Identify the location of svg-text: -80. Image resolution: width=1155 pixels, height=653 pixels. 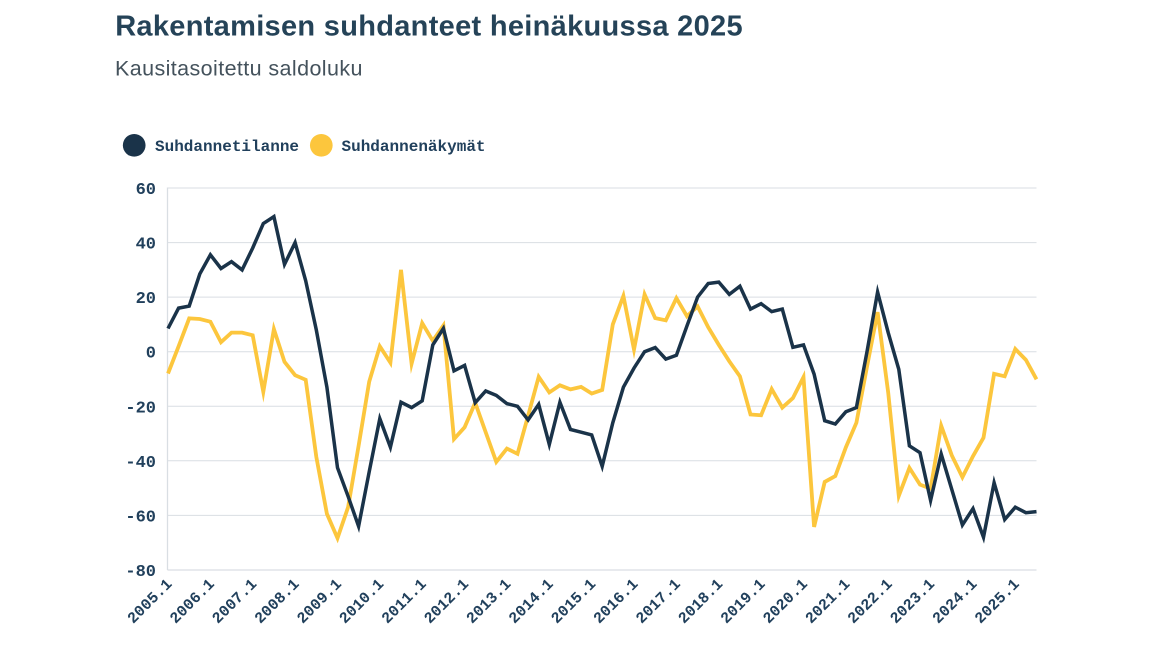
(140, 572).